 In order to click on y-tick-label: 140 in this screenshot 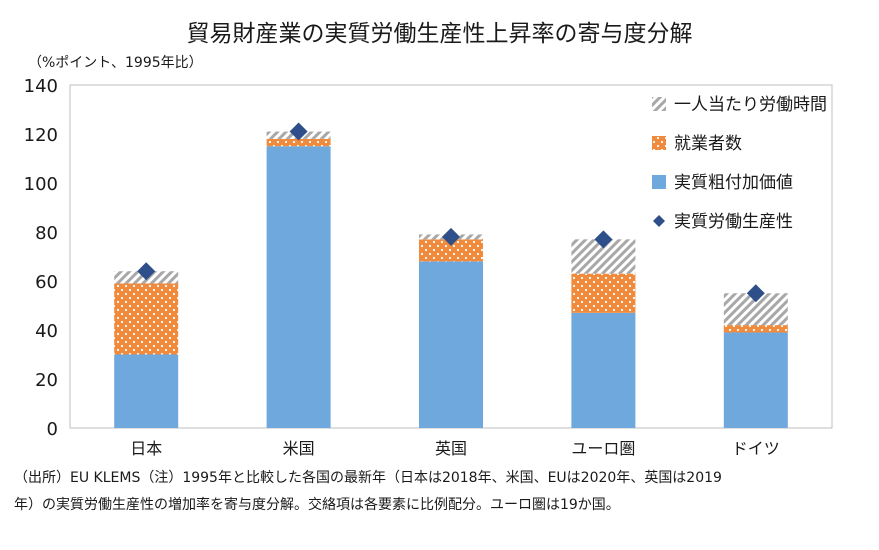, I will do `click(41, 86)`.